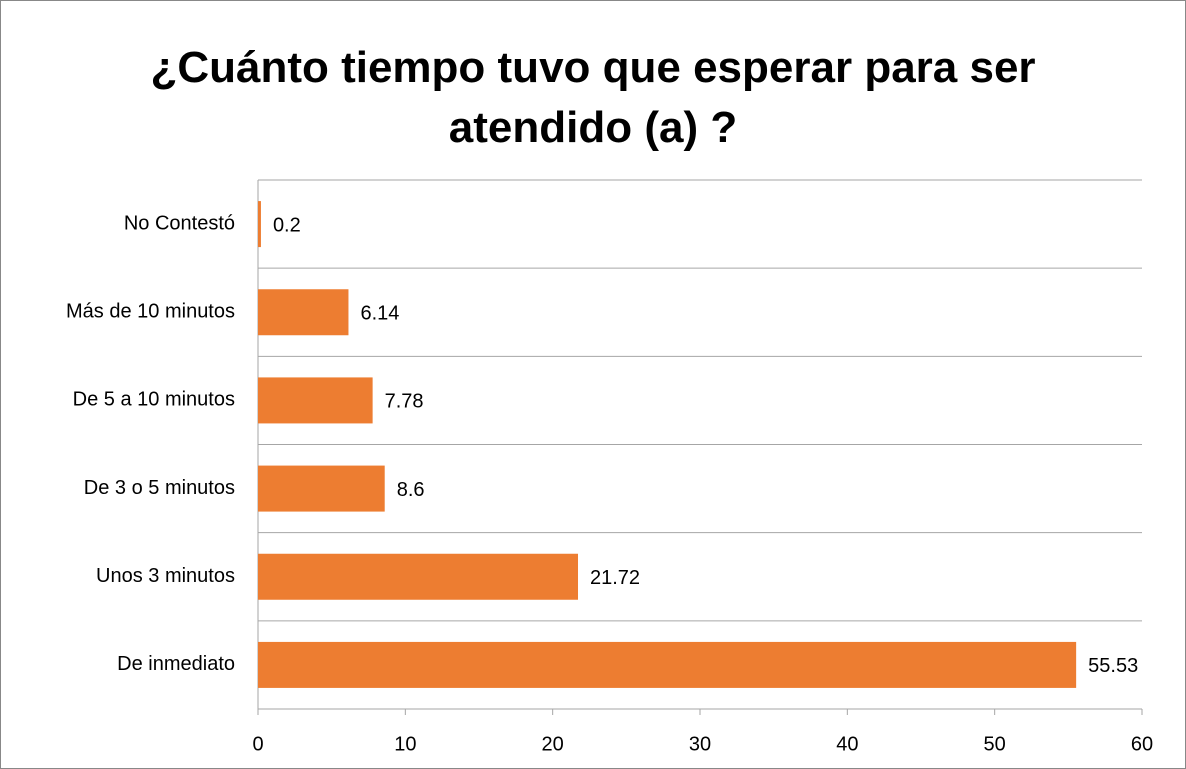 This screenshot has height=769, width=1186. What do you see at coordinates (165, 576) in the screenshot?
I see `y-tick-label: Unos 3 minutos` at bounding box center [165, 576].